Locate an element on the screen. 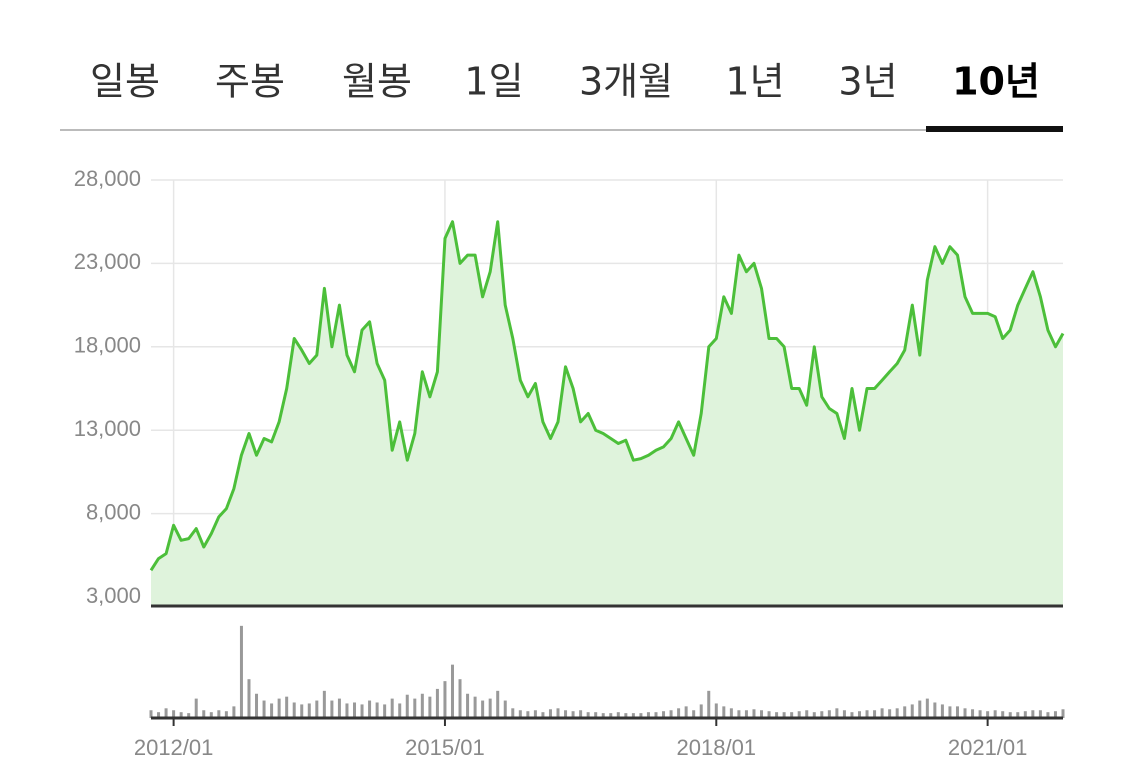 The image size is (1125, 782). tab: 일봉 is located at coordinates (125, 82).